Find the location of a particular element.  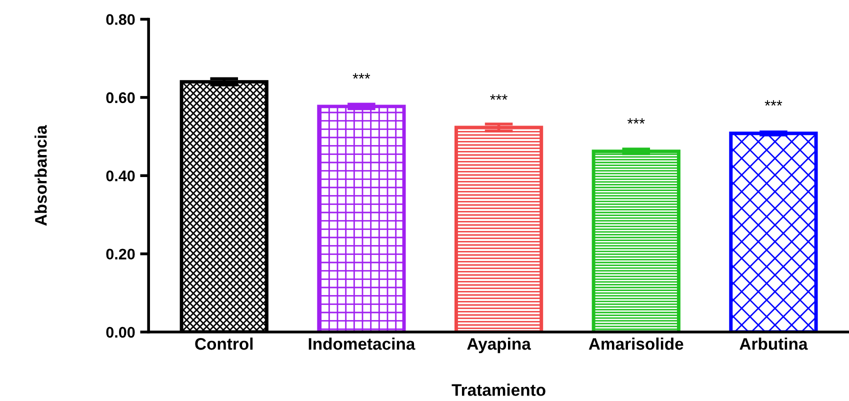

x-tick-label: Arbutina is located at coordinates (774, 344).